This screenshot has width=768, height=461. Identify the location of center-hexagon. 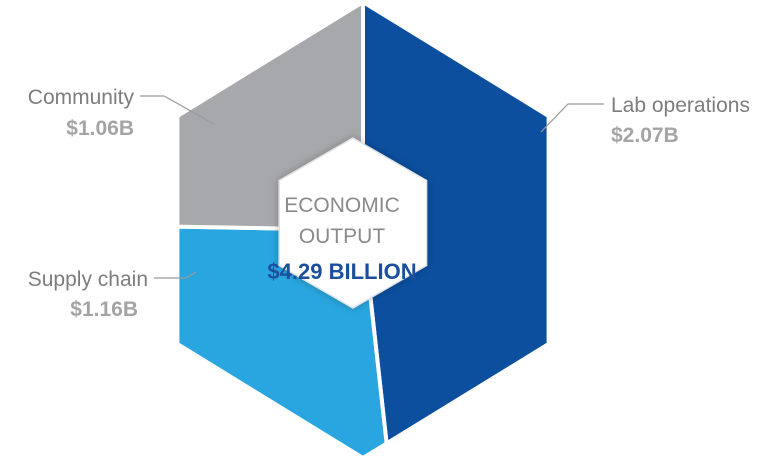
(353, 223).